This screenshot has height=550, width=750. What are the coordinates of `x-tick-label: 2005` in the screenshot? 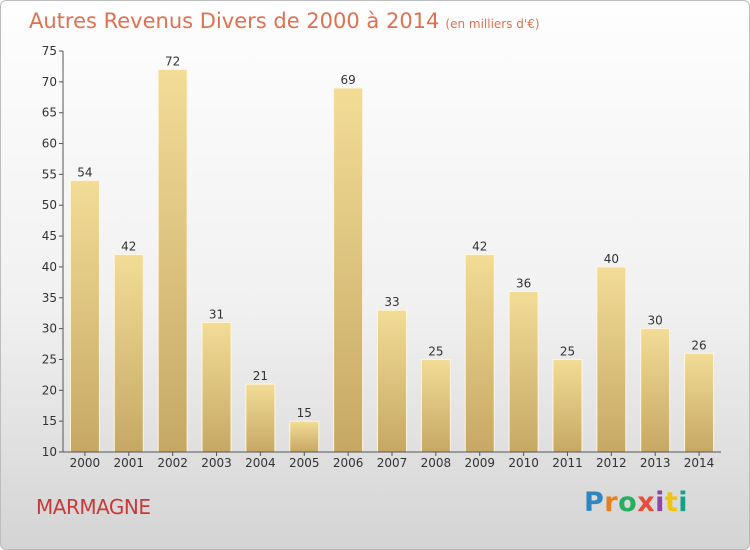 It's located at (304, 463).